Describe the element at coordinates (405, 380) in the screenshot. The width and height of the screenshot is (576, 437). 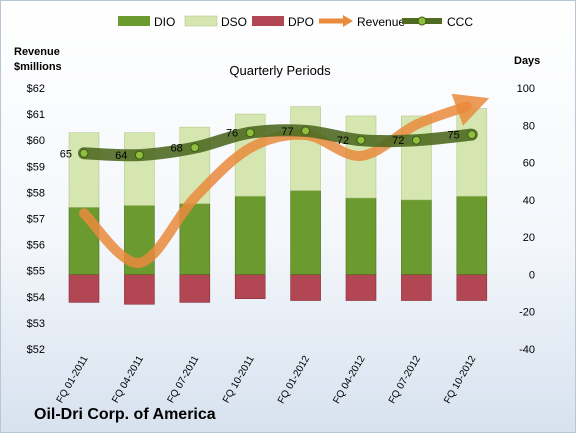
I see `category-label: FQ 07-2012` at that location.